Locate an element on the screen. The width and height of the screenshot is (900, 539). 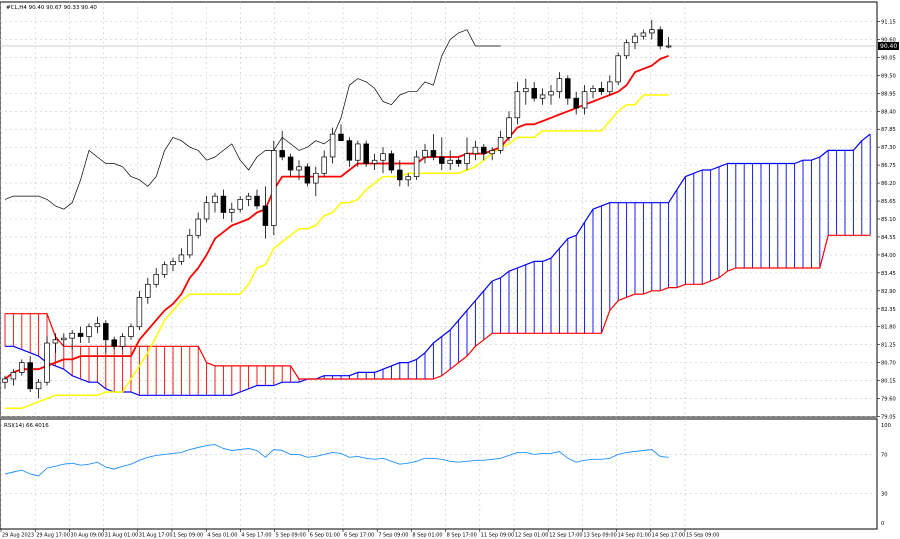
time-tick-label: 14 Sep 17:00 is located at coordinates (668, 536).